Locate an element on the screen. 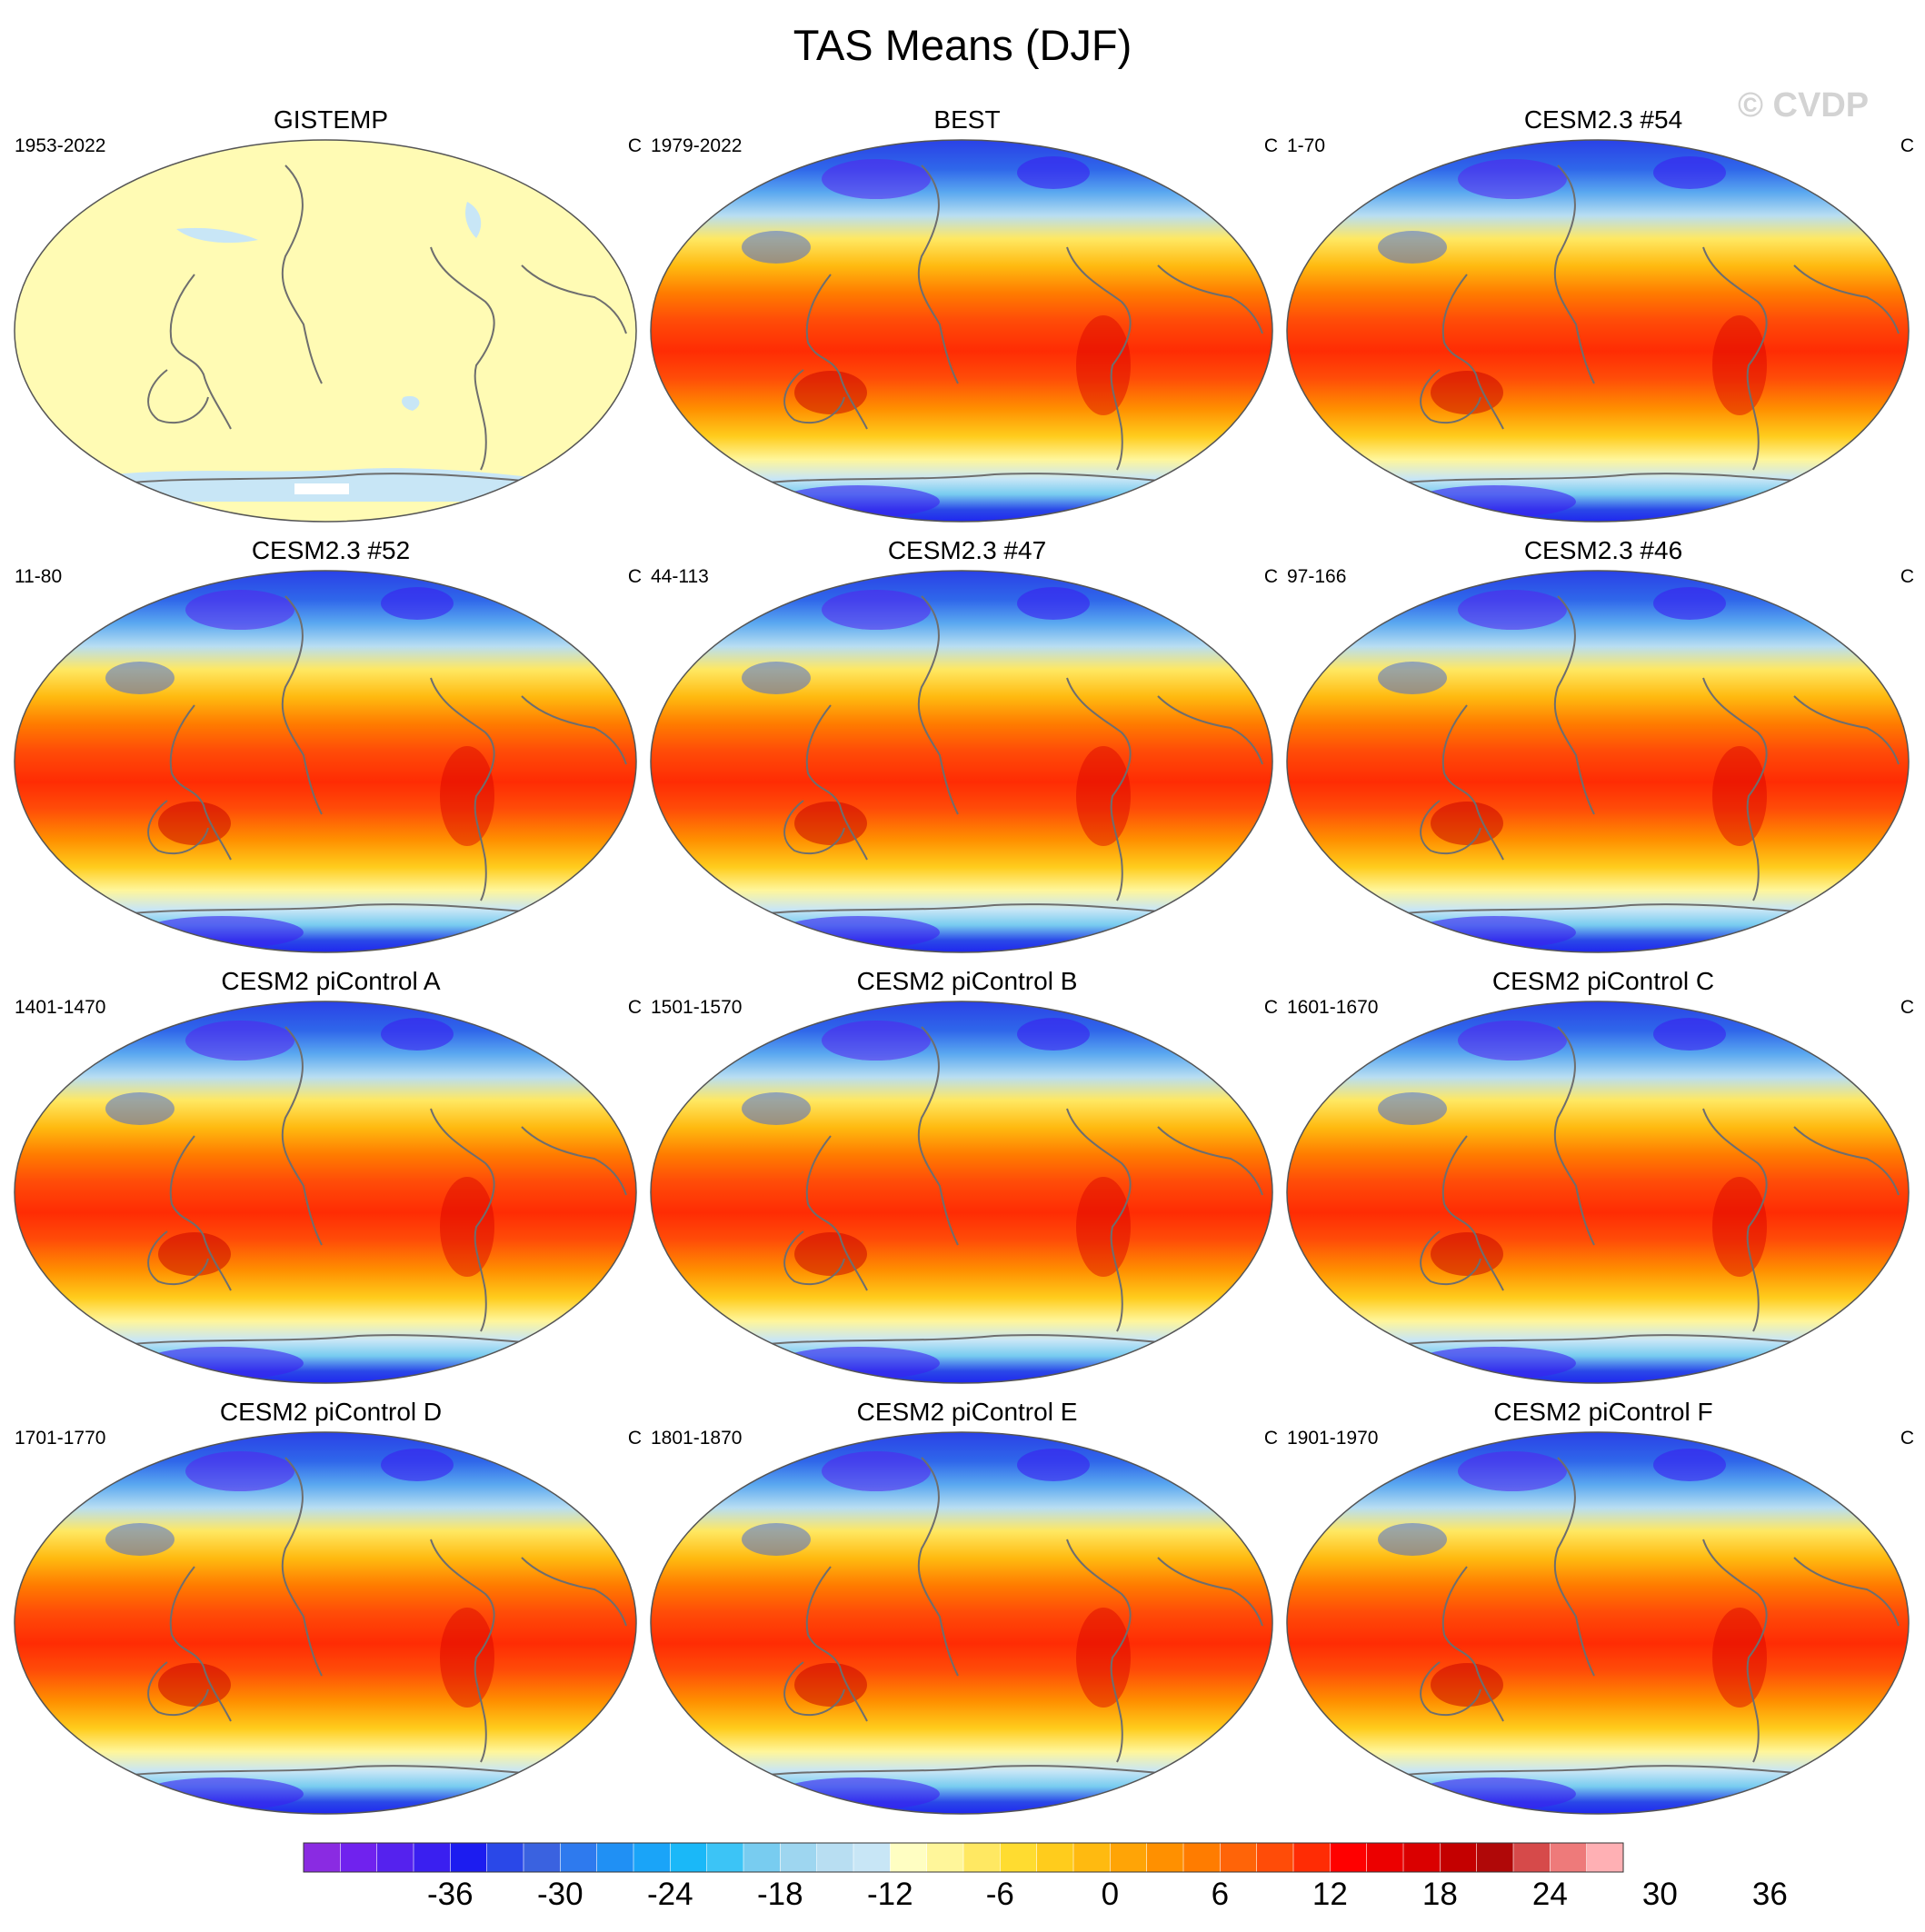  panel-period: 1401-1470 is located at coordinates (61, 1008).